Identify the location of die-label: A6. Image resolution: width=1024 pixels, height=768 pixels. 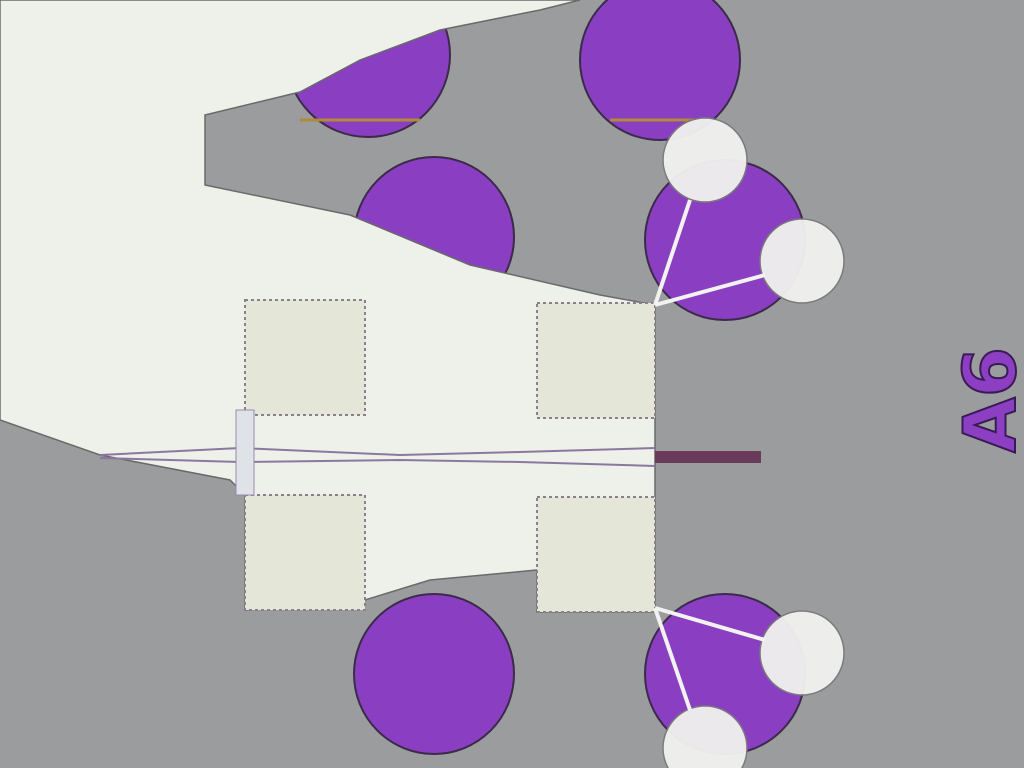
(986, 400).